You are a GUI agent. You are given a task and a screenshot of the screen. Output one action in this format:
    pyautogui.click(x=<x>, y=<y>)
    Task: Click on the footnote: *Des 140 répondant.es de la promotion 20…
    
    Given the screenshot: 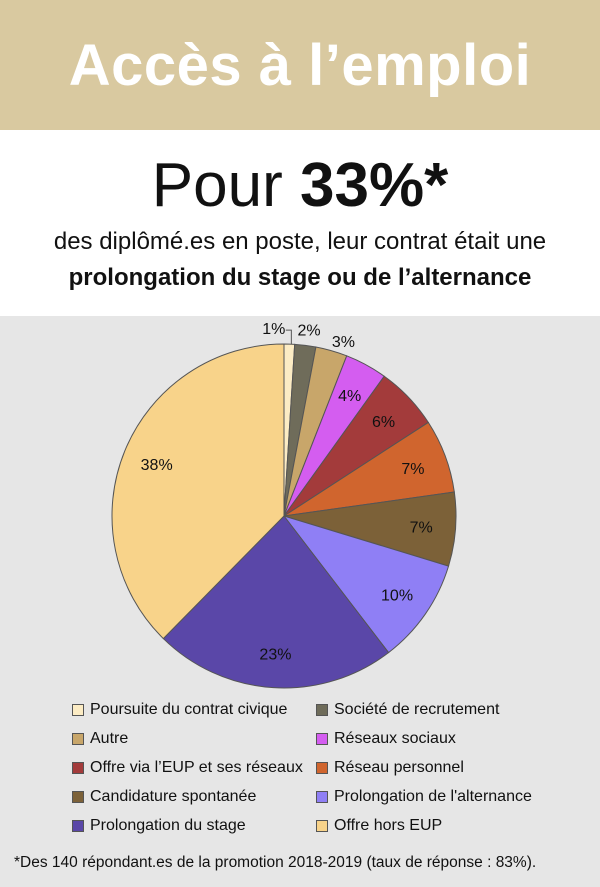 What is the action you would take?
    pyautogui.click(x=275, y=862)
    